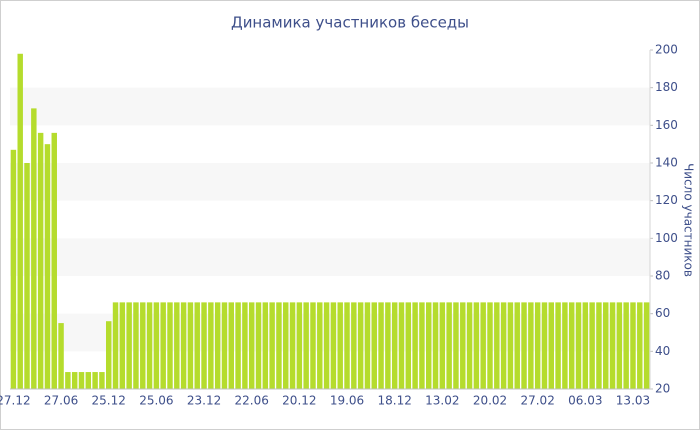 This screenshot has height=430, width=700. I want to click on x-tick-label: 20.12, so click(299, 401).